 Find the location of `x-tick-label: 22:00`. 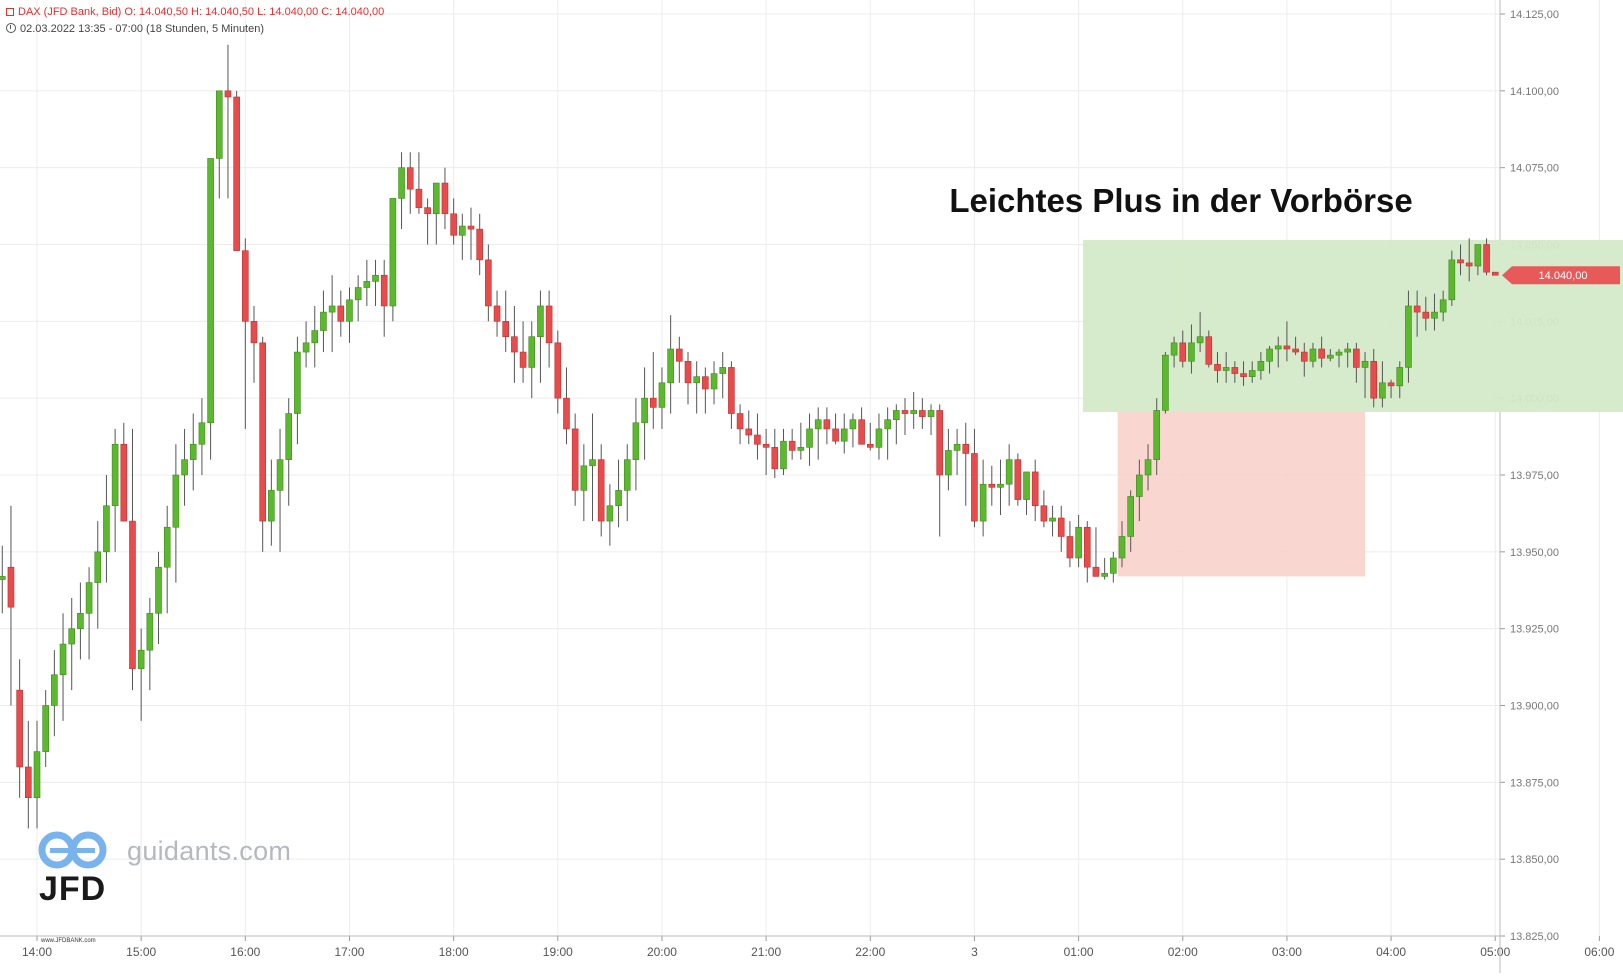

x-tick-label: 22:00 is located at coordinates (870, 952).